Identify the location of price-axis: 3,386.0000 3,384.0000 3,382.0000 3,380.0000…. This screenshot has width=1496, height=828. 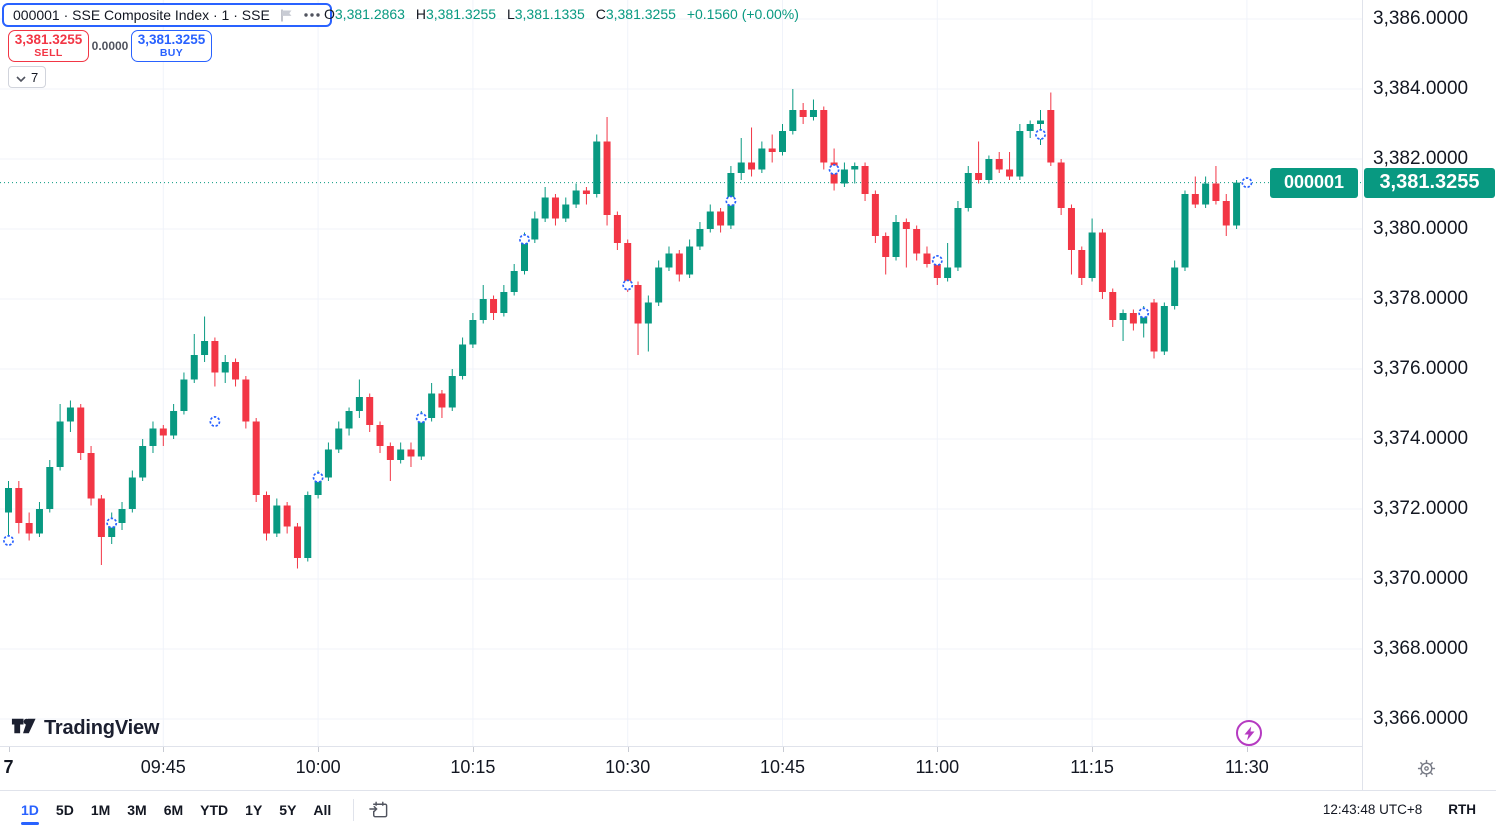
(1429, 395).